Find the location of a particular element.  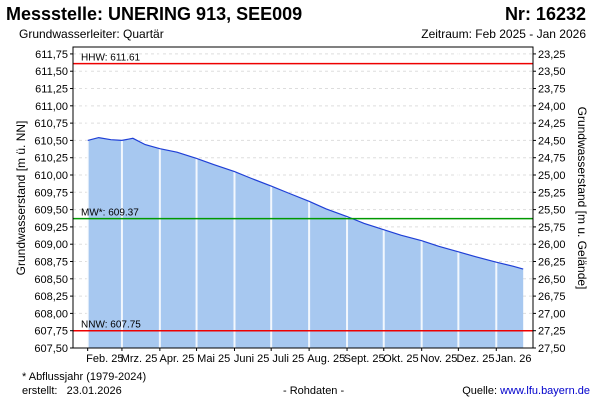

source-link: www.lfu.bayern.de is located at coordinates (545, 391).